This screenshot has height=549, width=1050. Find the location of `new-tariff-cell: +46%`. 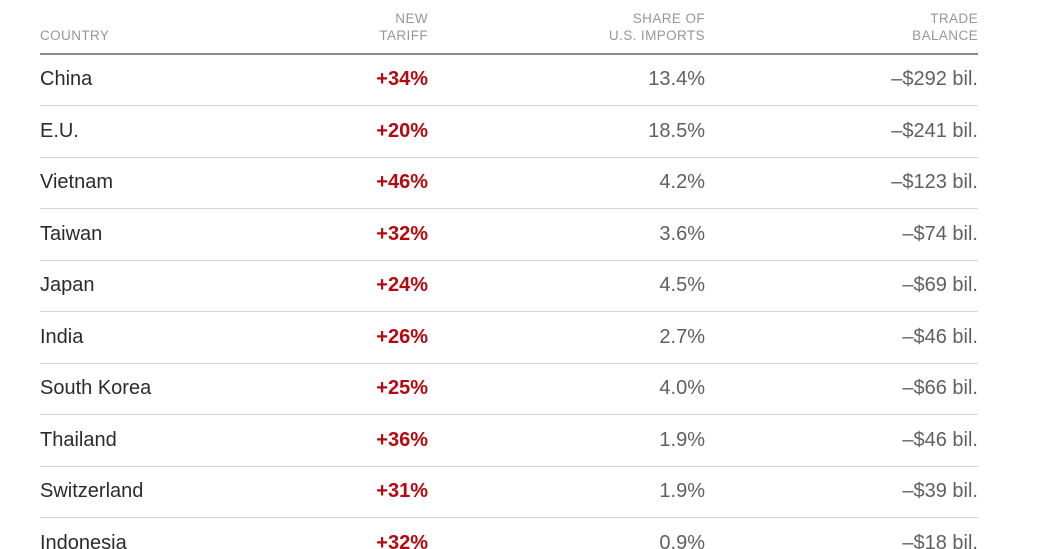

new-tariff-cell: +46% is located at coordinates (402, 182).